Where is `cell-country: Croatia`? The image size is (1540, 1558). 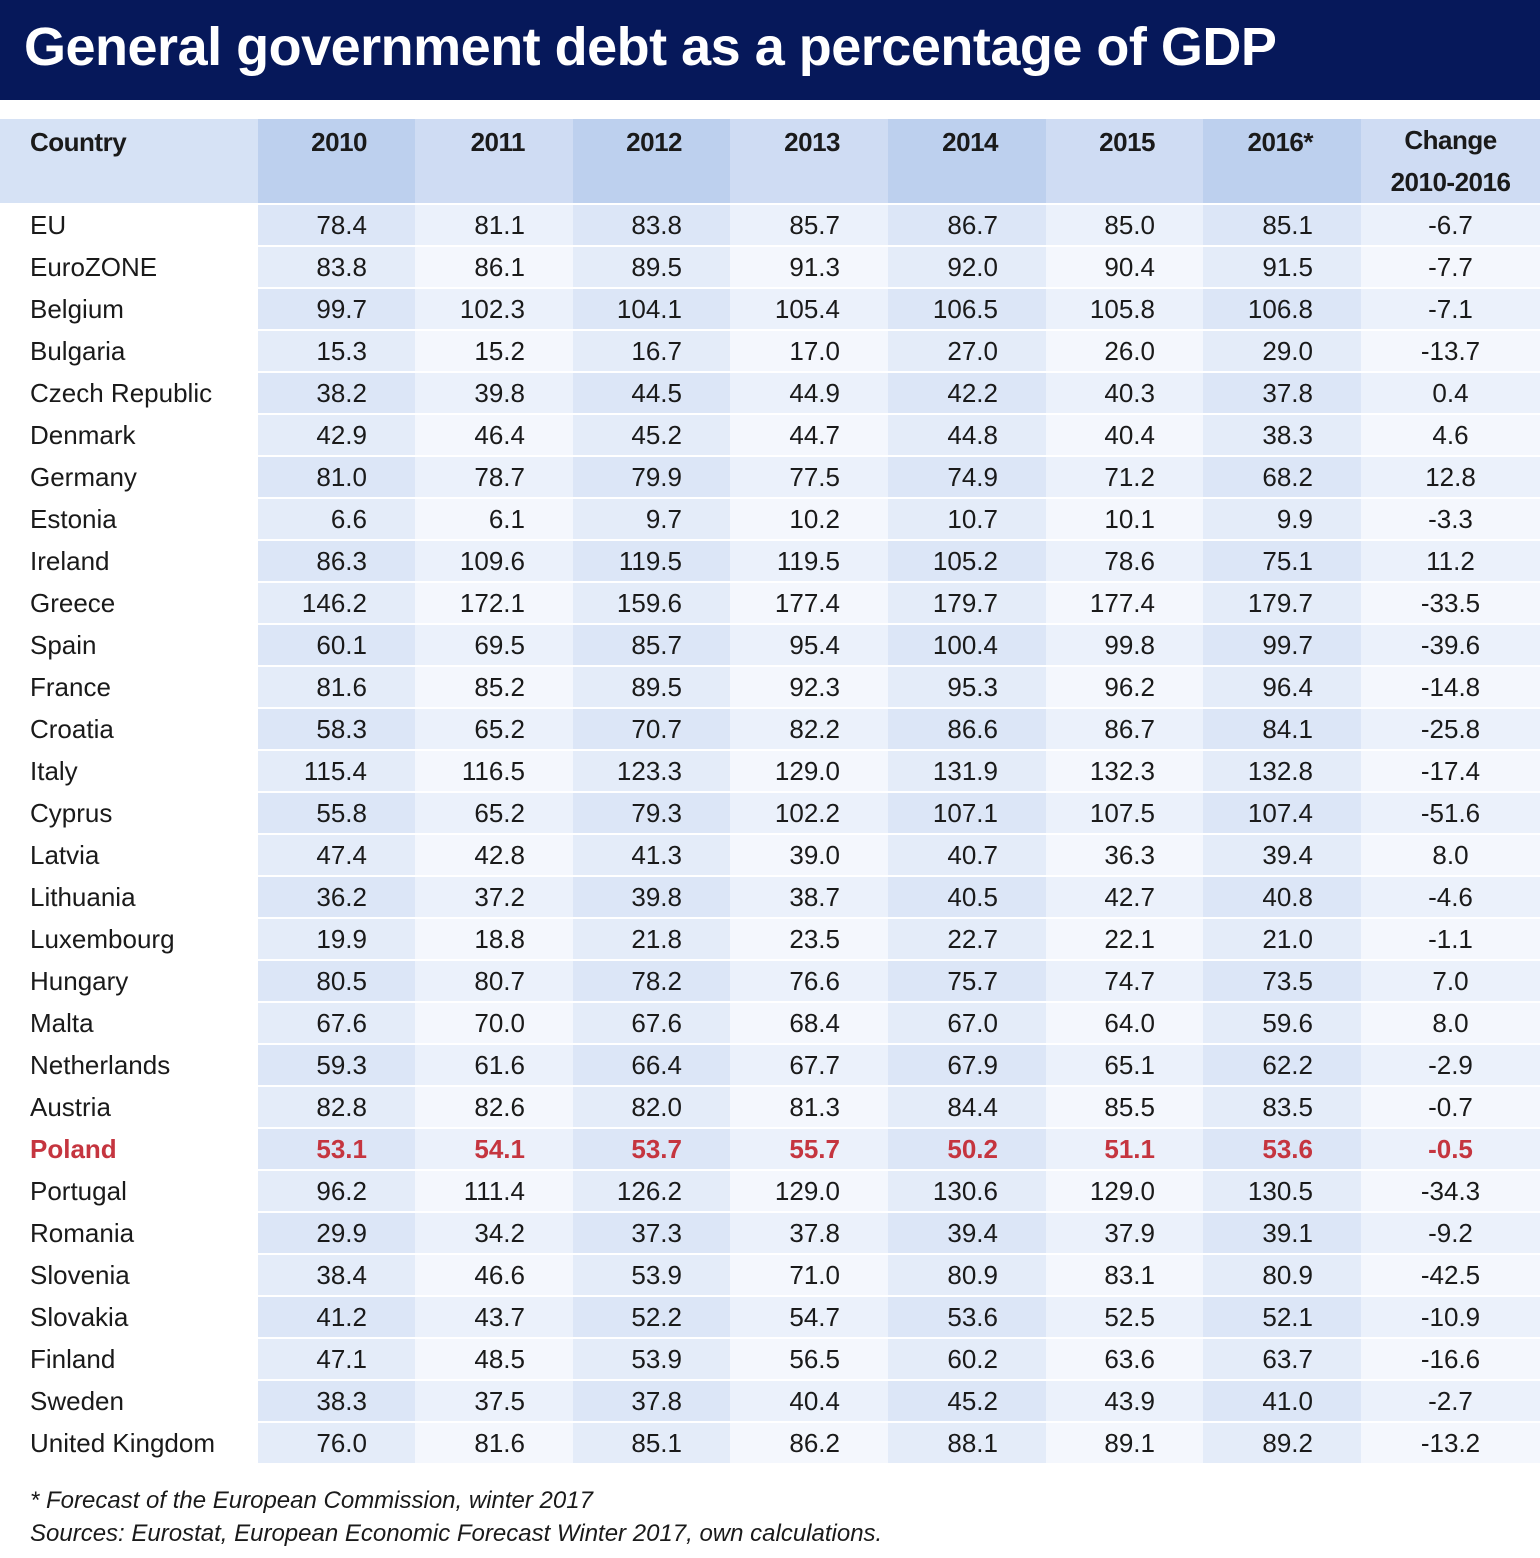
cell-country: Croatia is located at coordinates (129, 728).